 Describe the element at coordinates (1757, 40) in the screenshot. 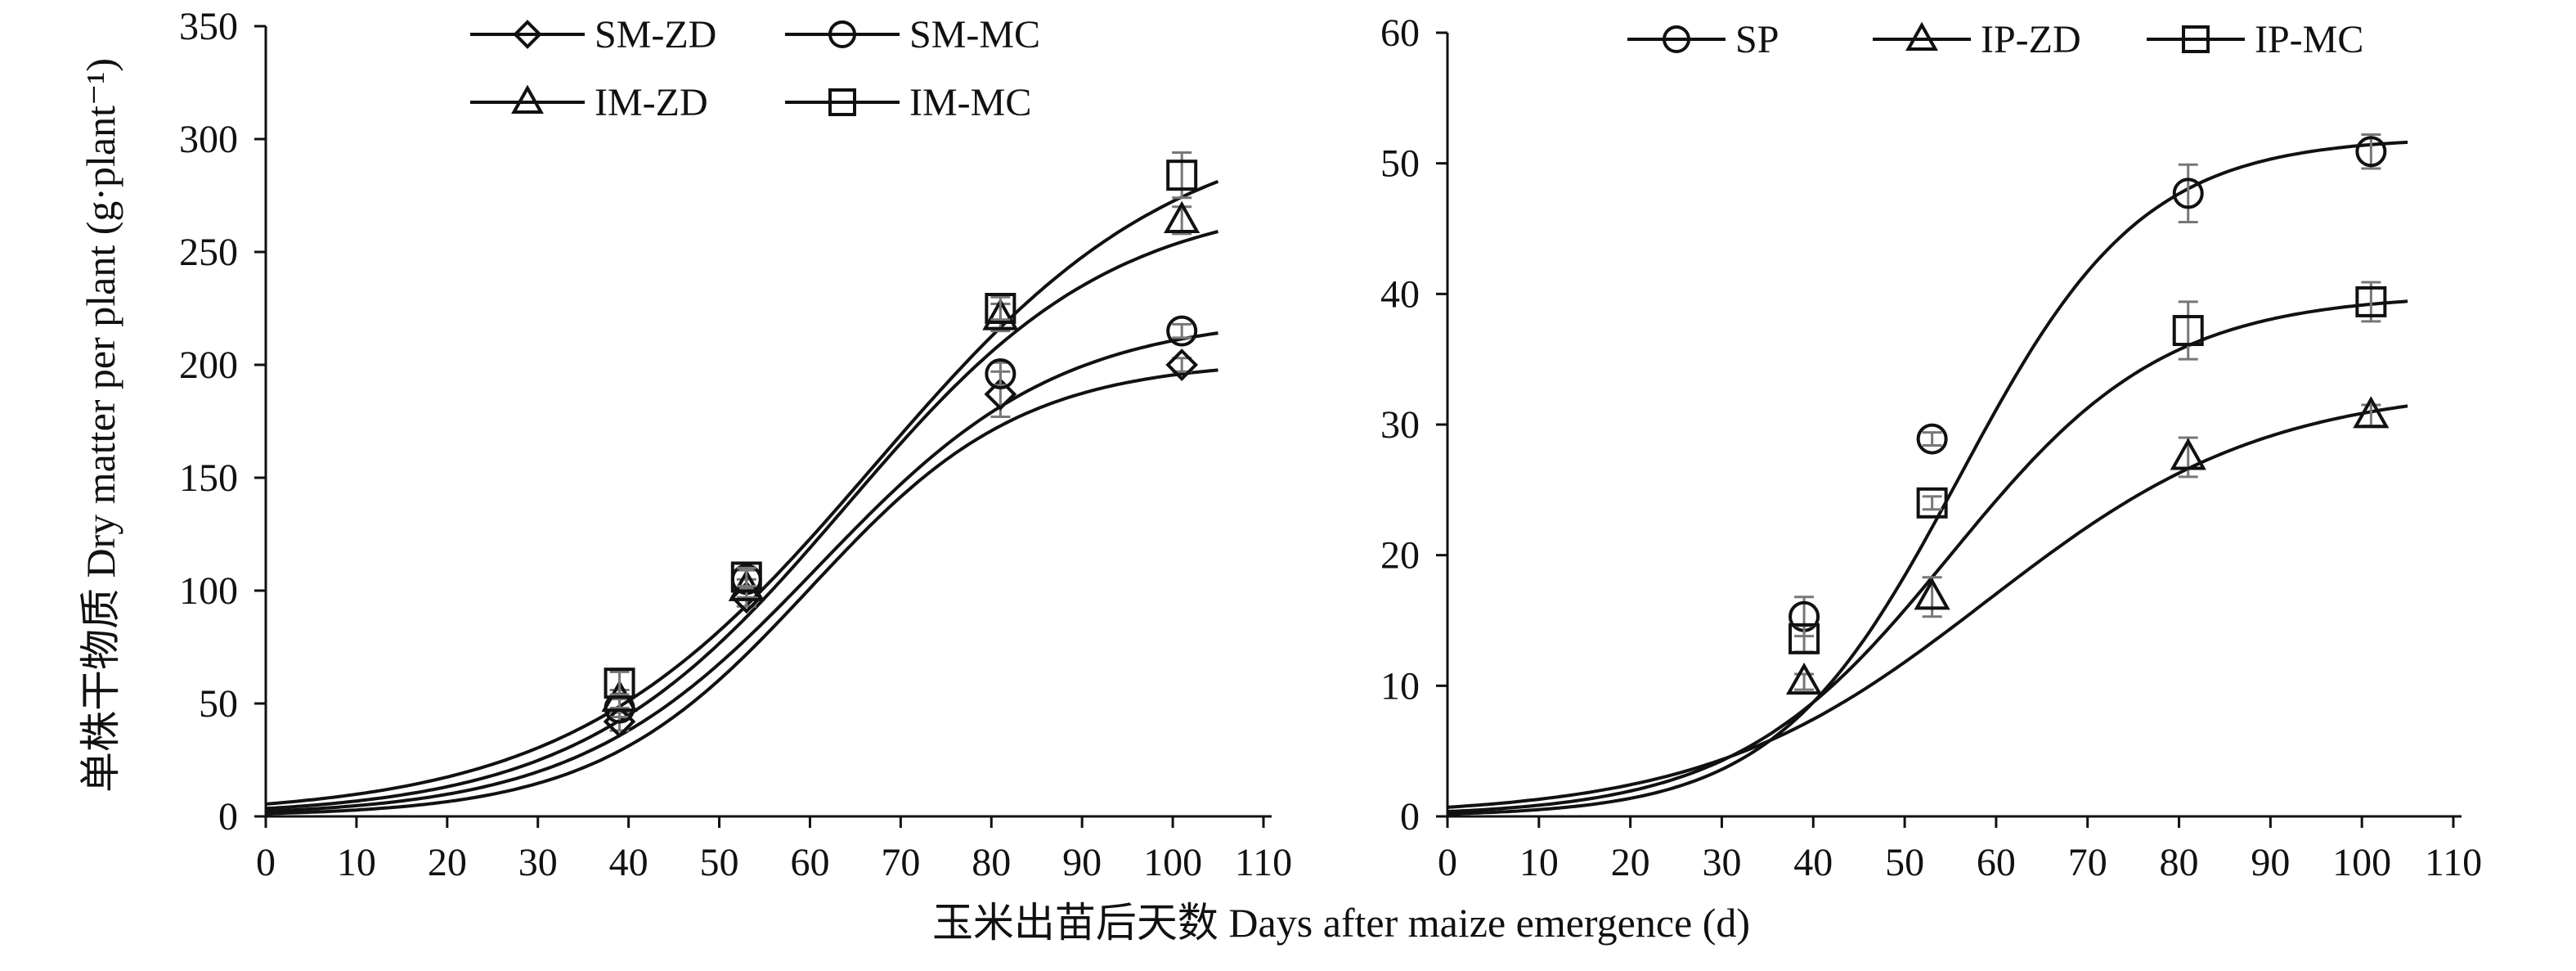

I see `legend-label: SP` at that location.